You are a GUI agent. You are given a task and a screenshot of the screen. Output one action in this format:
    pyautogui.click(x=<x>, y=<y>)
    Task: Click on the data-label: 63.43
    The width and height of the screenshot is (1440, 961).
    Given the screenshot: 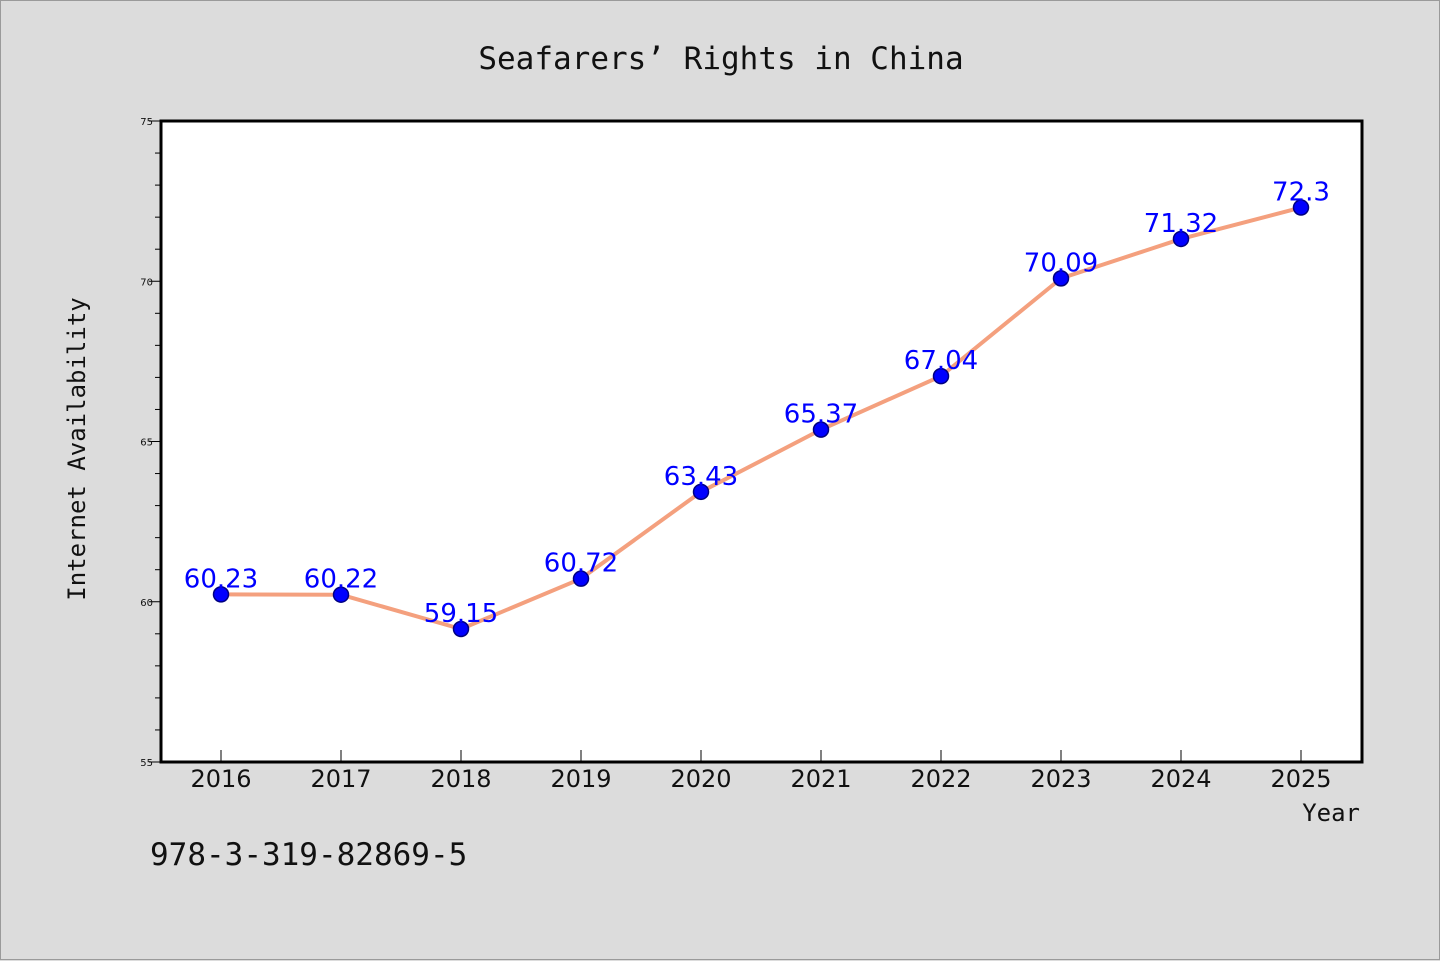 What is the action you would take?
    pyautogui.click(x=701, y=477)
    